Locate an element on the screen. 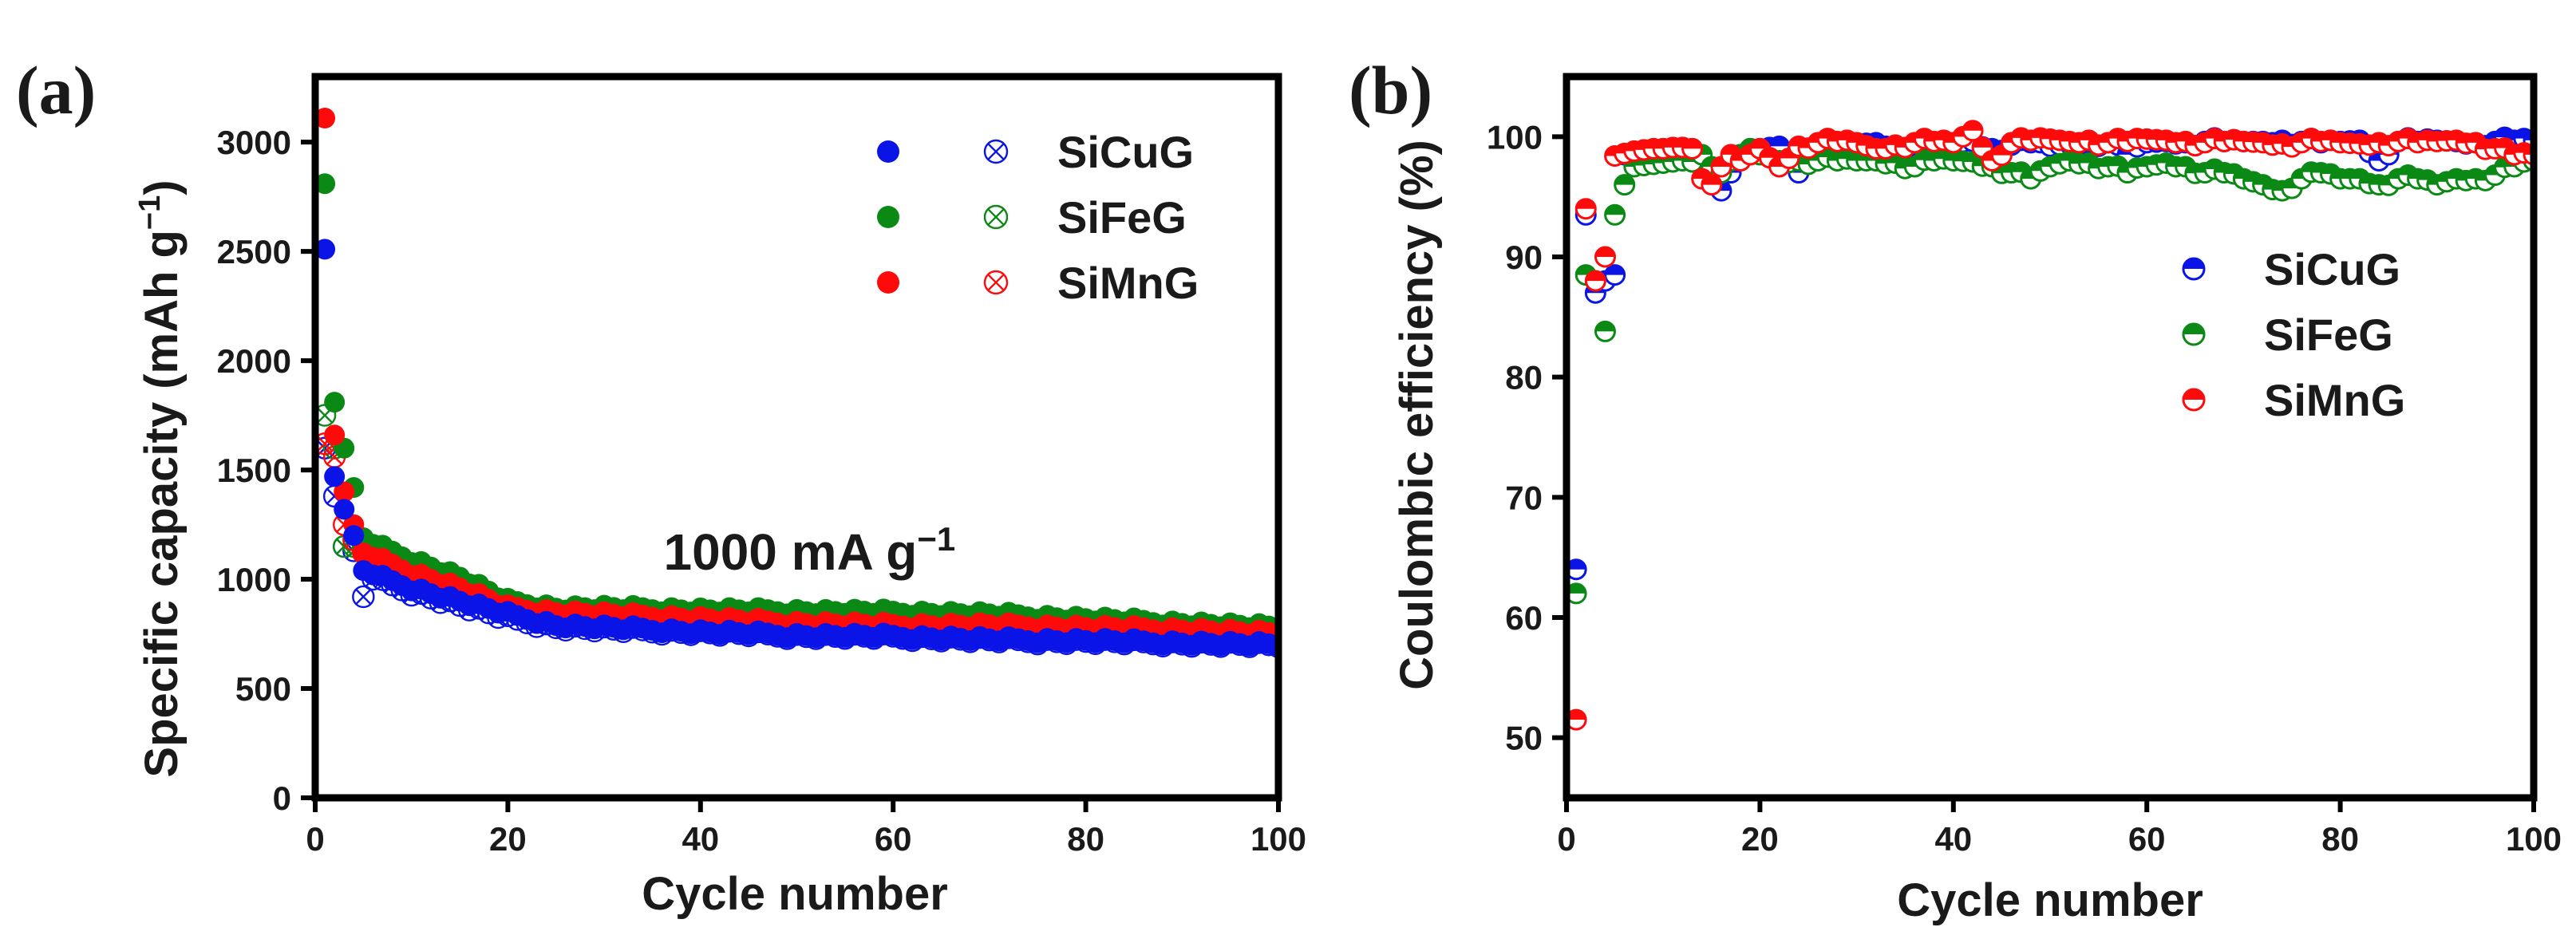 This screenshot has height=947, width=2576. panel-b-y-tick-label: 70 is located at coordinates (1524, 497).